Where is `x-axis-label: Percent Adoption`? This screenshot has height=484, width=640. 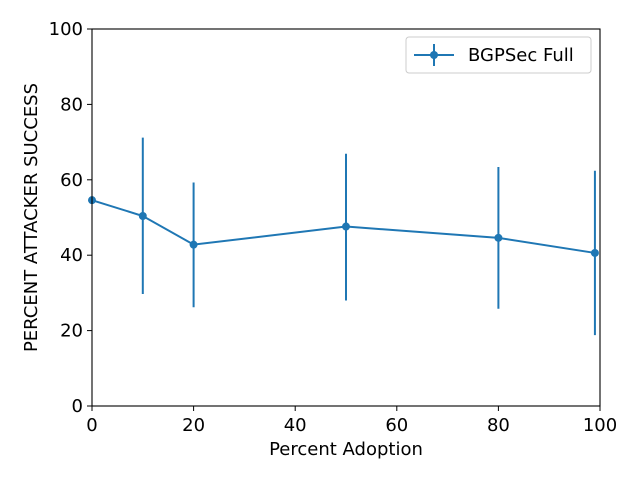 x-axis-label: Percent Adoption is located at coordinates (346, 449).